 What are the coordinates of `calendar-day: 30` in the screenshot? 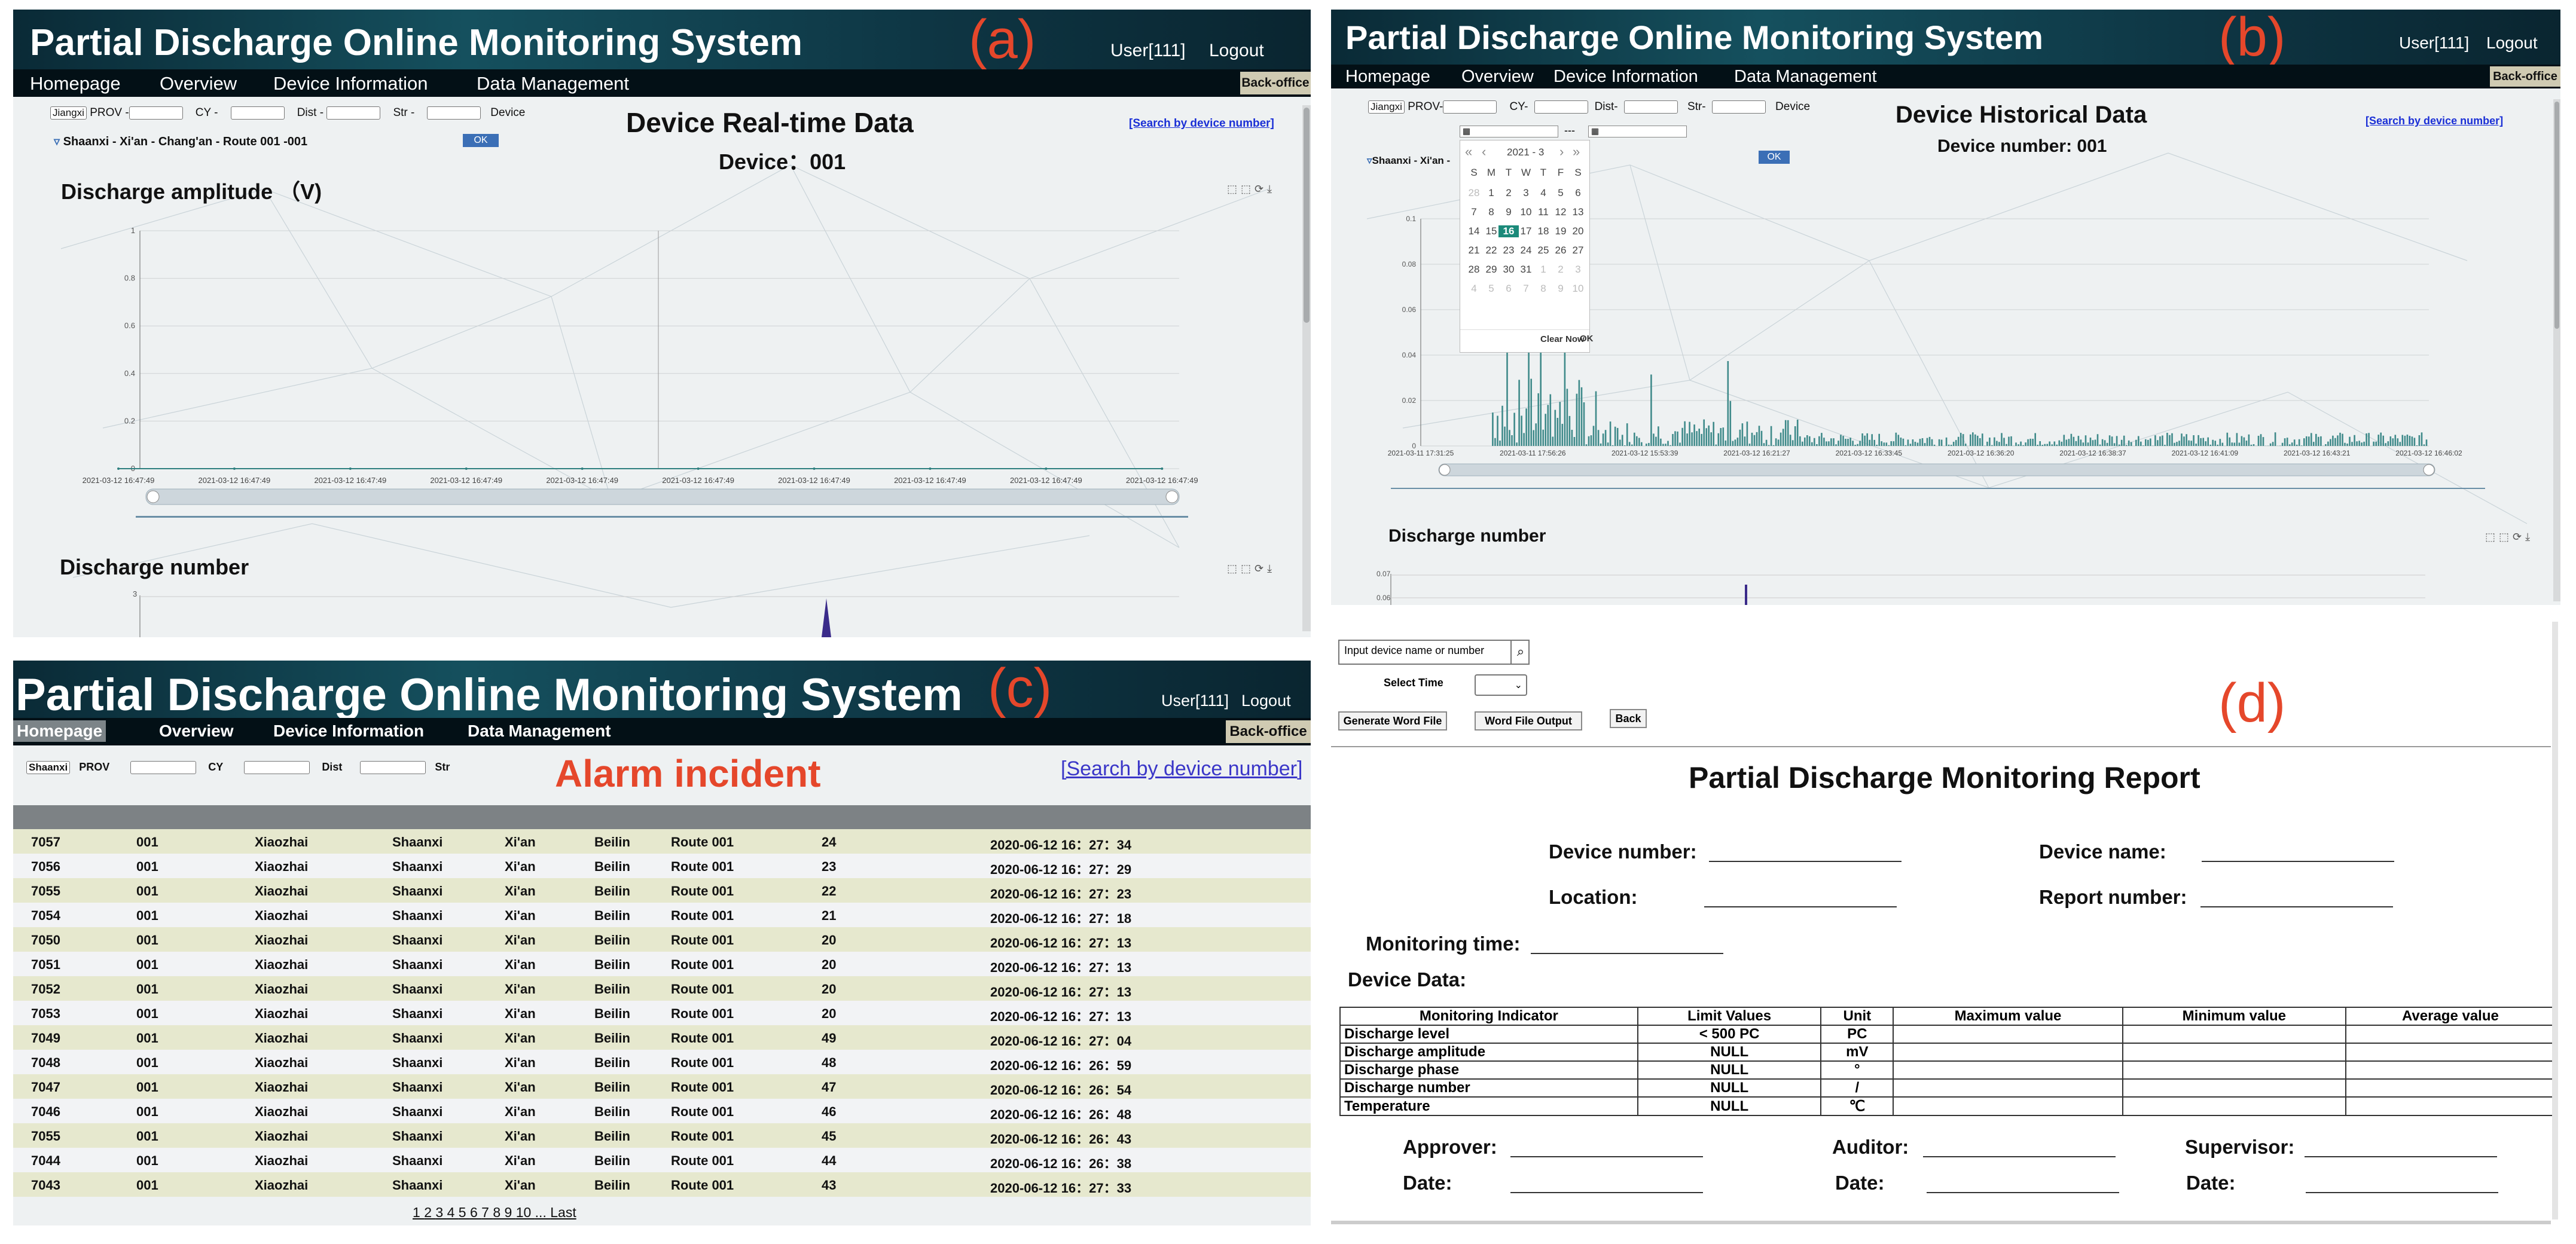 It's located at (1509, 270).